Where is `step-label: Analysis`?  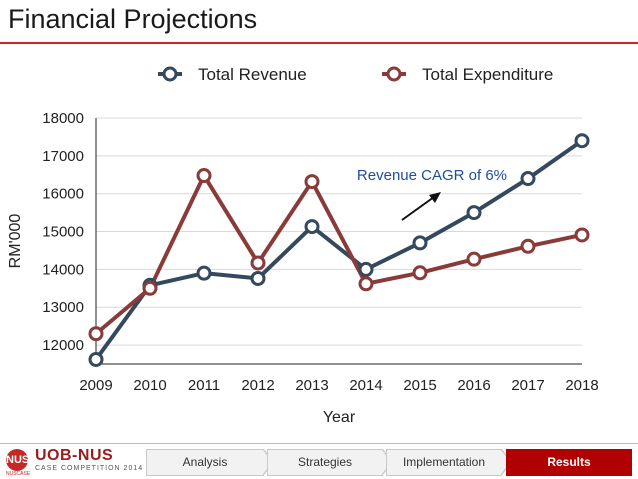
step-label: Analysis is located at coordinates (205, 462).